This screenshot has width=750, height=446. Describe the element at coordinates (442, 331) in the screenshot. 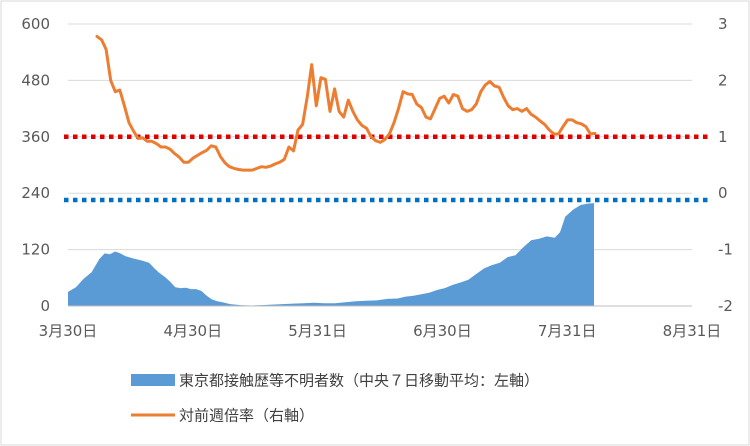

I see `x-tick-label: 6月30日` at that location.